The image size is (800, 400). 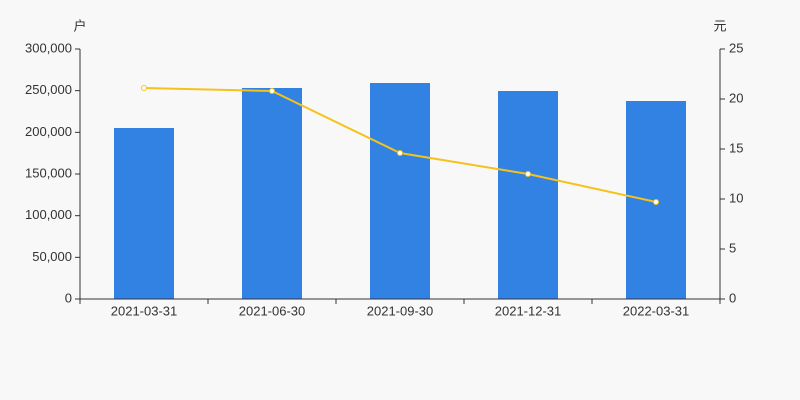 I want to click on y-tick-label: 150,000, so click(x=48, y=172).